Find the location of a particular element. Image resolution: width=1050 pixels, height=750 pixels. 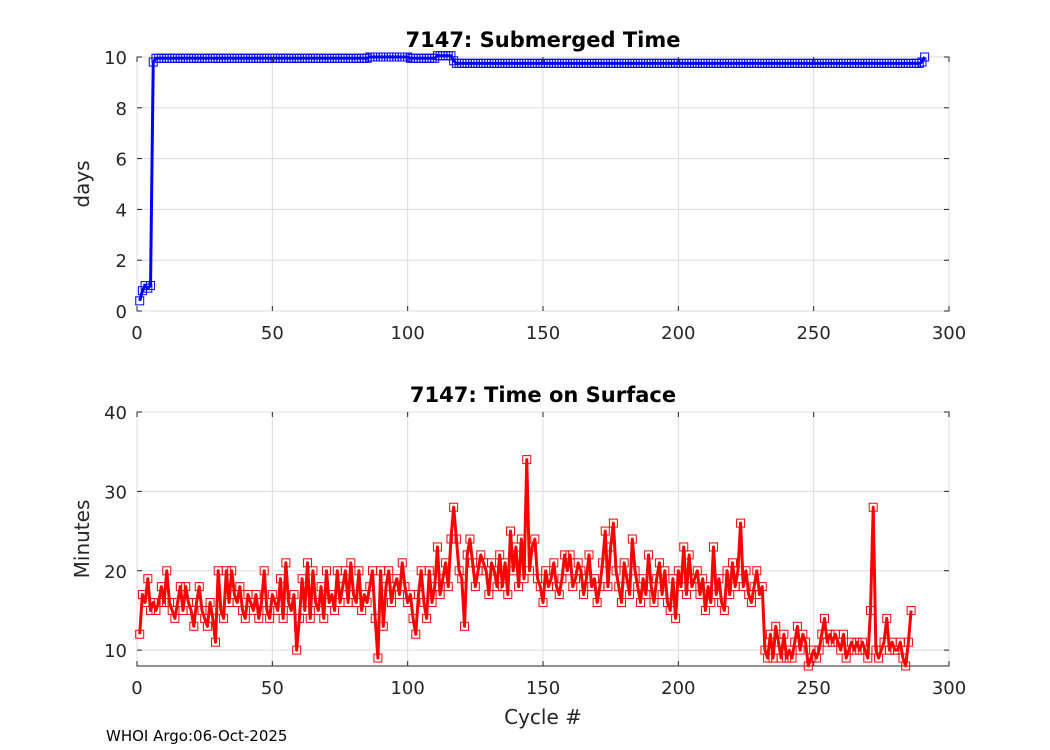

surface-time-x-tick-label: 300 is located at coordinates (949, 688).